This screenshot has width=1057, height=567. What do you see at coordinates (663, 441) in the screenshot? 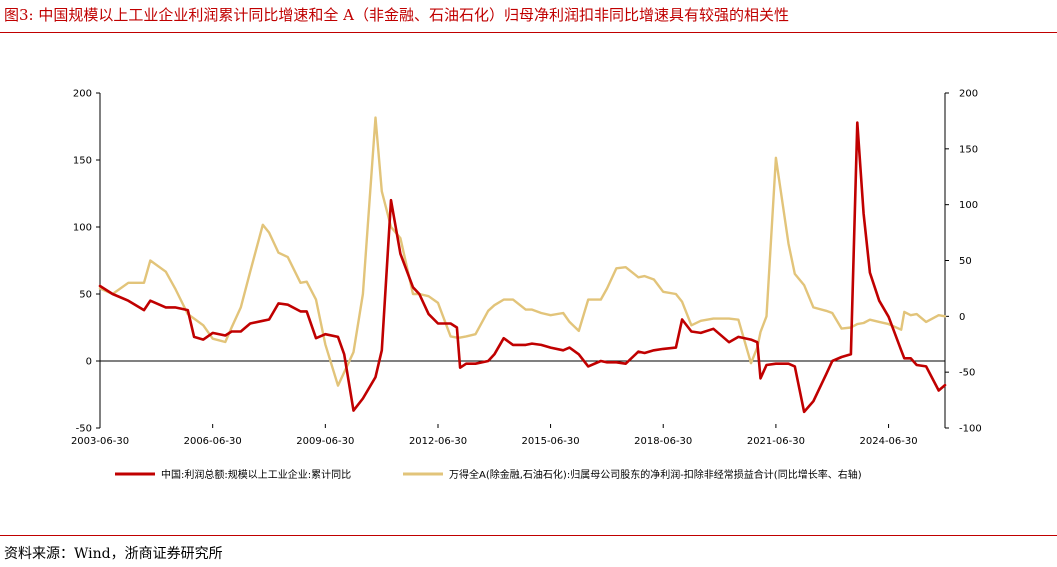
I see `x-tick-label: 2018-06-30` at bounding box center [663, 441].